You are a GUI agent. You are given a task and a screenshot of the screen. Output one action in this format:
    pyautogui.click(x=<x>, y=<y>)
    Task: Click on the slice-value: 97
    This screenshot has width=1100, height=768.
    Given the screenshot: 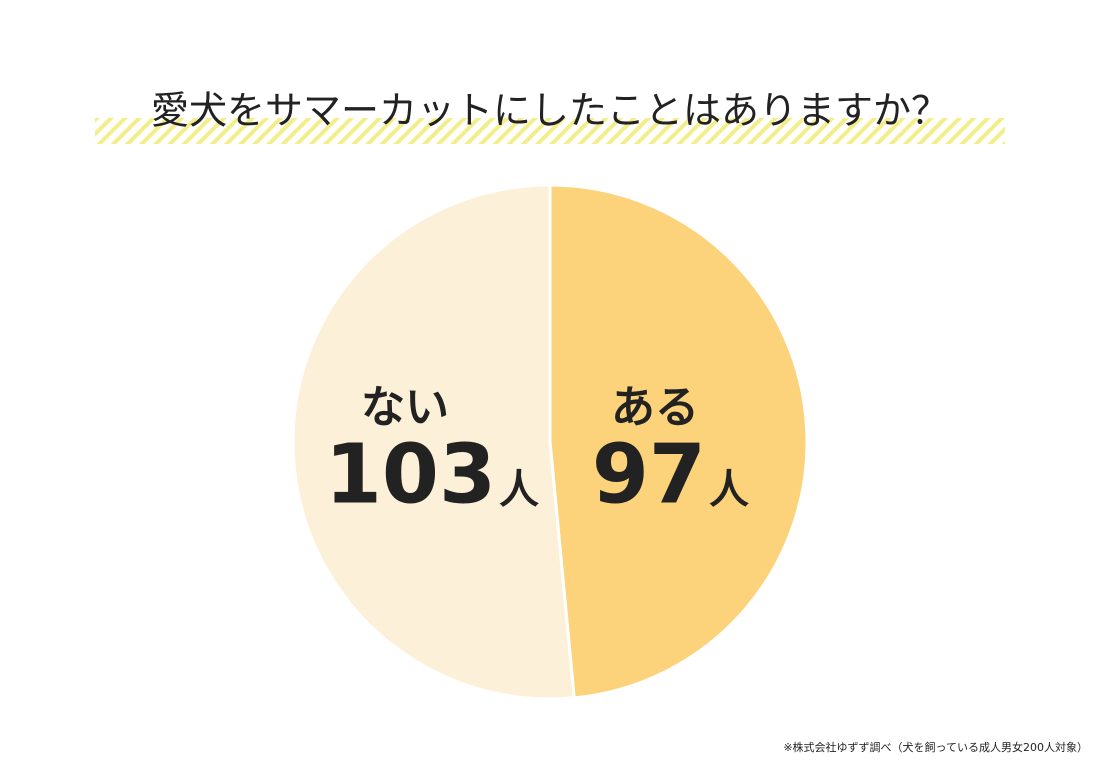 What is the action you would take?
    pyautogui.click(x=649, y=474)
    